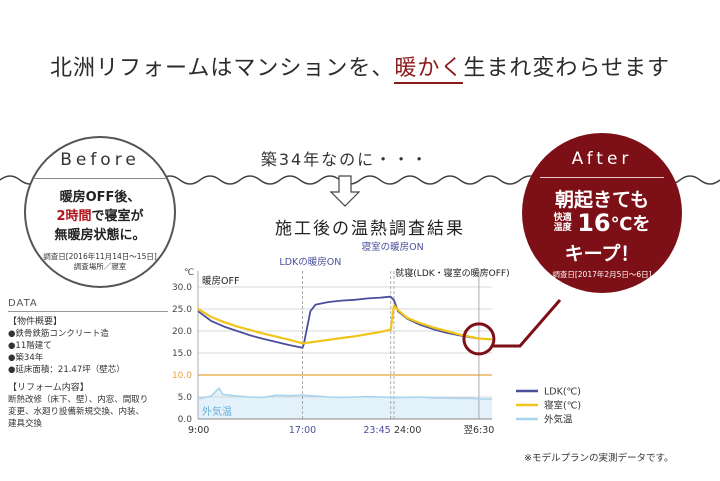 This screenshot has height=481, width=720. I want to click on y-tick-label: 20.0, so click(182, 332).